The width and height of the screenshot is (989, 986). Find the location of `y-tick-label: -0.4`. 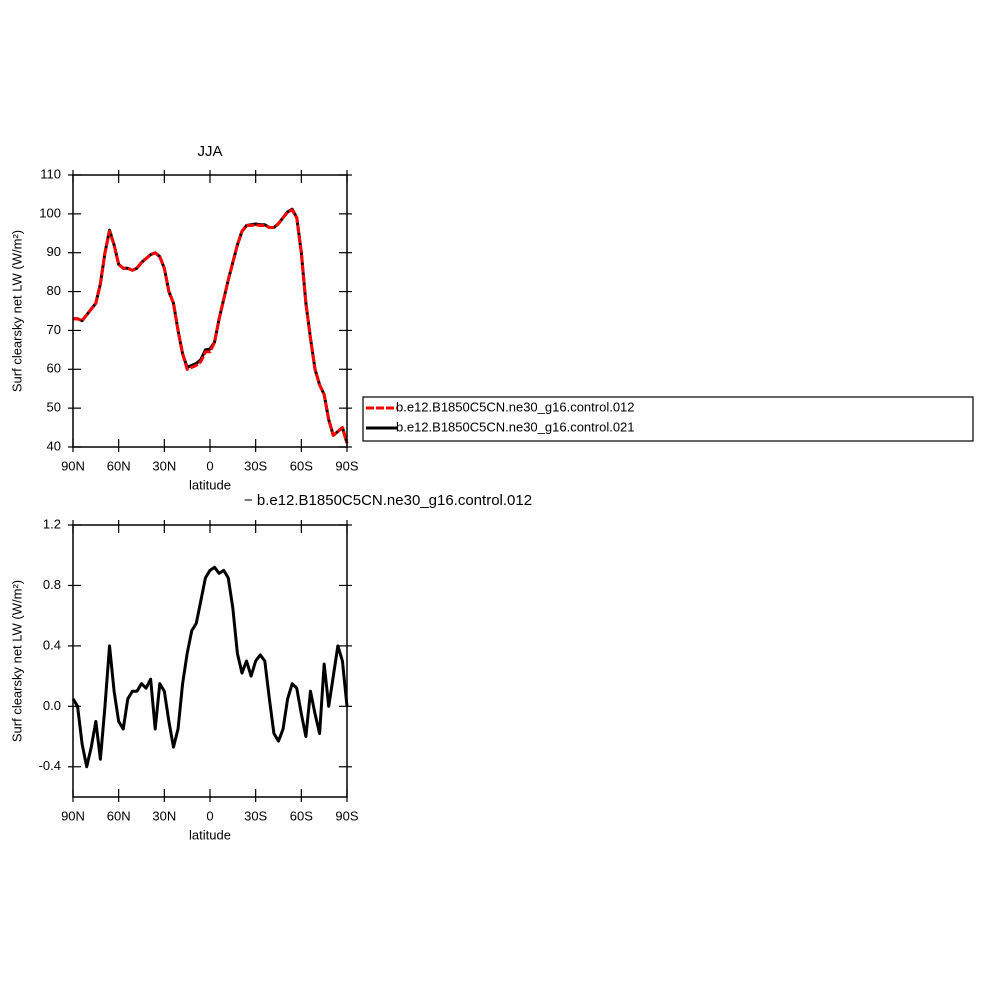

y-tick-label: -0.4 is located at coordinates (50, 765).